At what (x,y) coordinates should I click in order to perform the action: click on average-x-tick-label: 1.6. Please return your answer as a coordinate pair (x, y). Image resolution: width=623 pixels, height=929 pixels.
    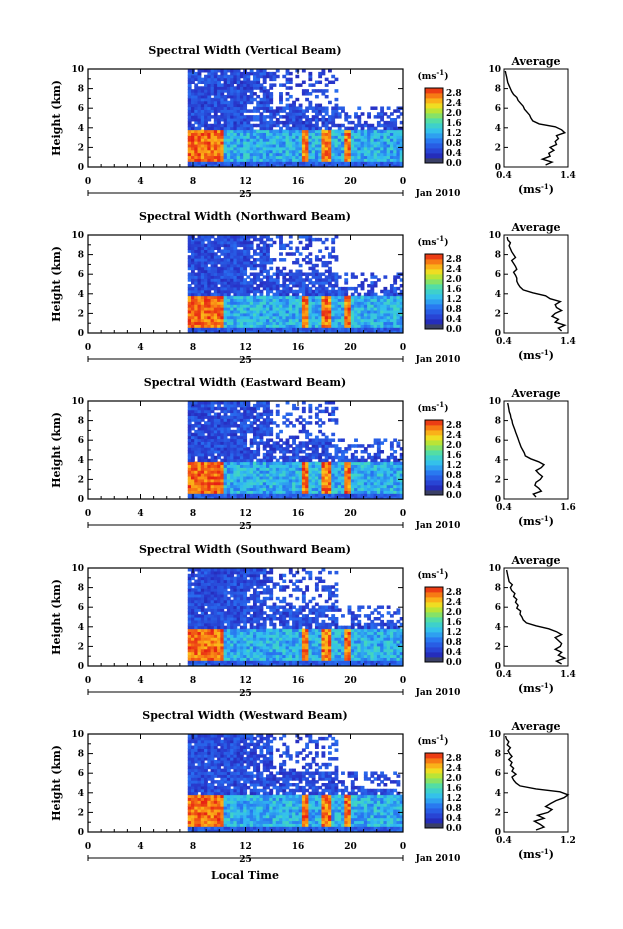
    Looking at the image, I should click on (568, 508).